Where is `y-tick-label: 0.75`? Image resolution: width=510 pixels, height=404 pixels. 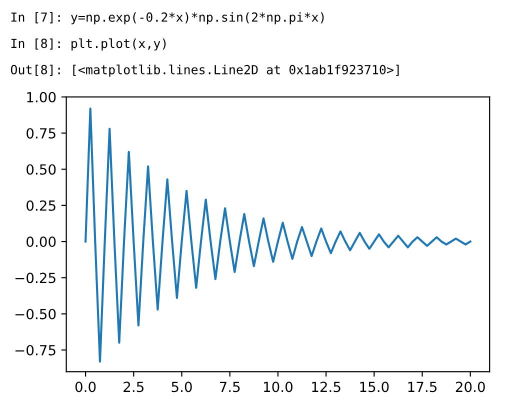
y-tick-label: 0.75 is located at coordinates (41, 133).